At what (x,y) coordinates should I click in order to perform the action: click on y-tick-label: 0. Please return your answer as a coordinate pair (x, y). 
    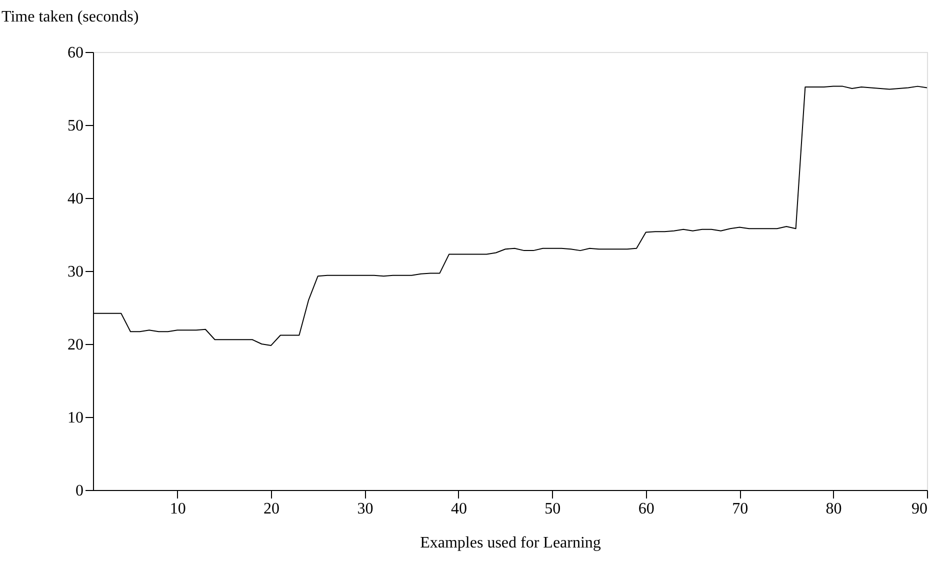
    Looking at the image, I should click on (80, 491).